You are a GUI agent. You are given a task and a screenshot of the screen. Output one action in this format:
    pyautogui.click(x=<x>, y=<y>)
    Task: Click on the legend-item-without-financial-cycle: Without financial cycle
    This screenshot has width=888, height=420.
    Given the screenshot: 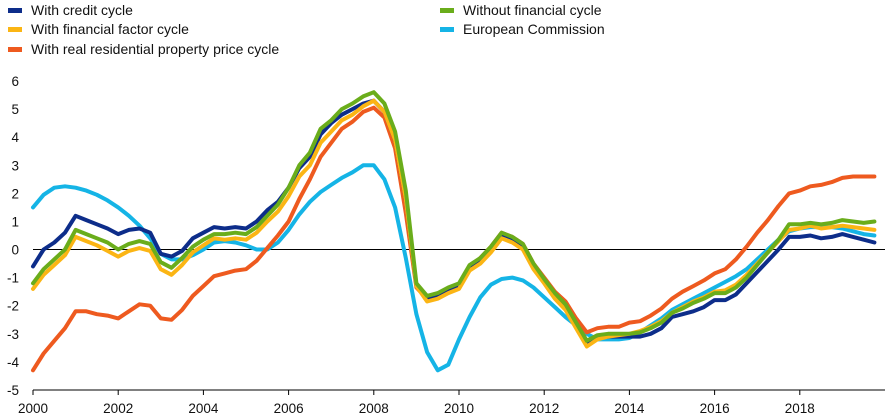 What is the action you would take?
    pyautogui.click(x=521, y=10)
    